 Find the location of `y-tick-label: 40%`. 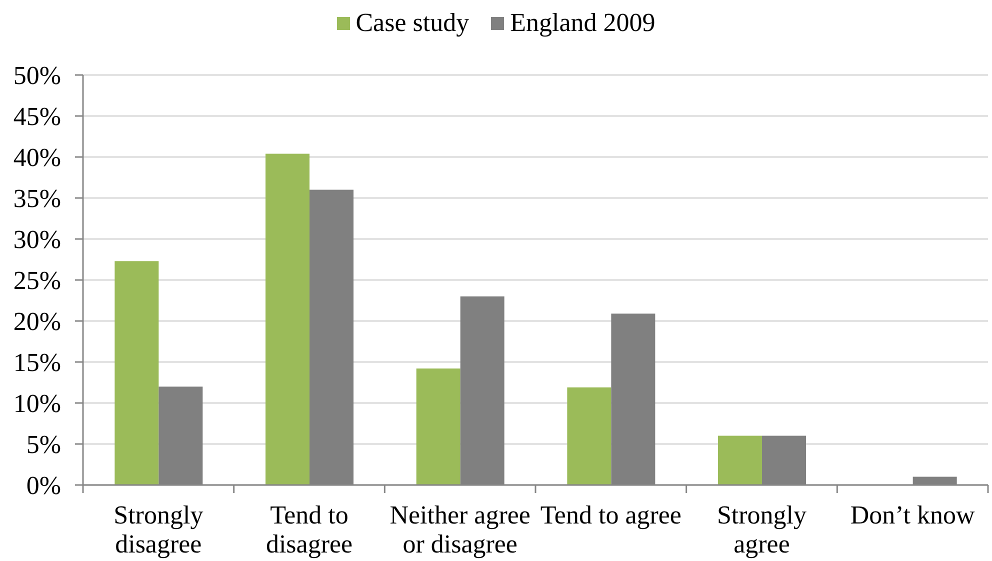

y-tick-label: 40% is located at coordinates (37, 157).